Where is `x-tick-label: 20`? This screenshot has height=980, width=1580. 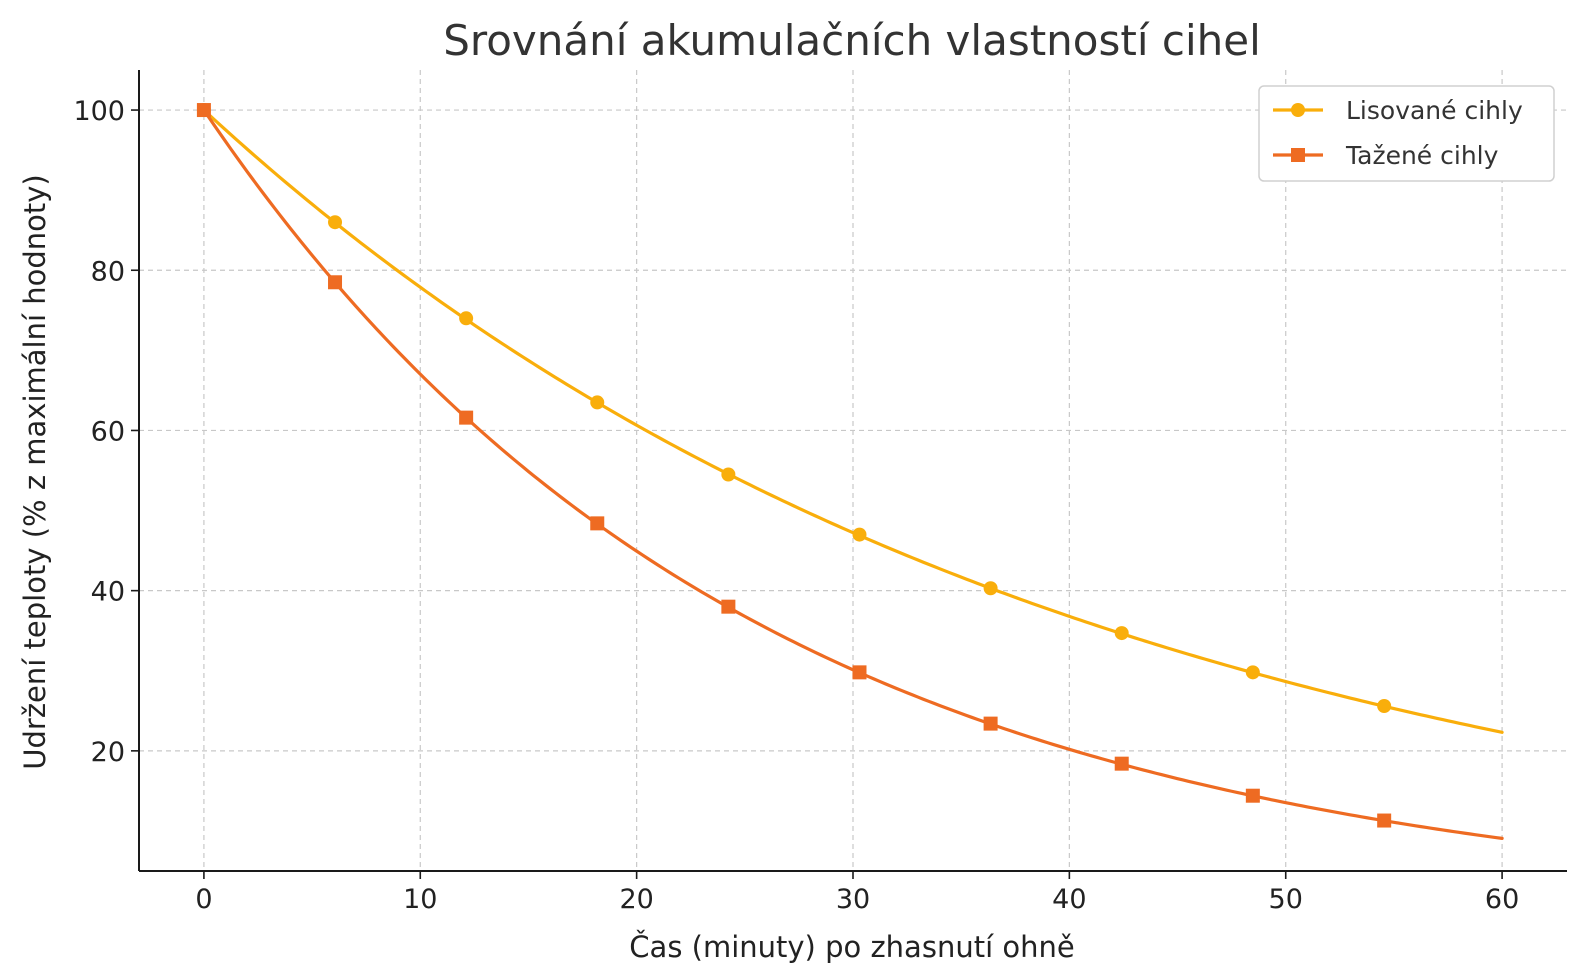
x-tick-label: 20 is located at coordinates (636, 899).